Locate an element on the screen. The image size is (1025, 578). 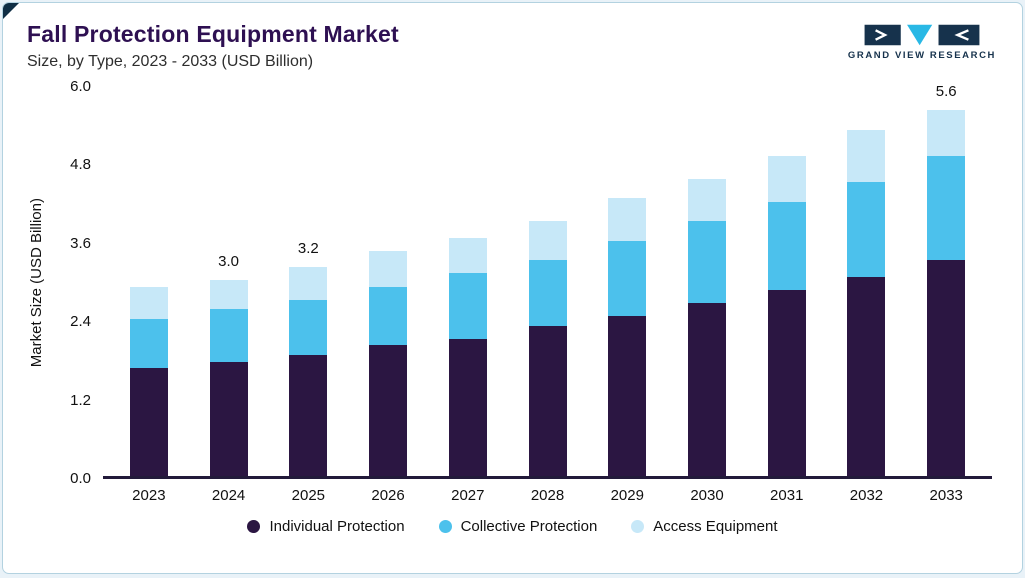
y-tick-label: 3.6 is located at coordinates (80, 243).